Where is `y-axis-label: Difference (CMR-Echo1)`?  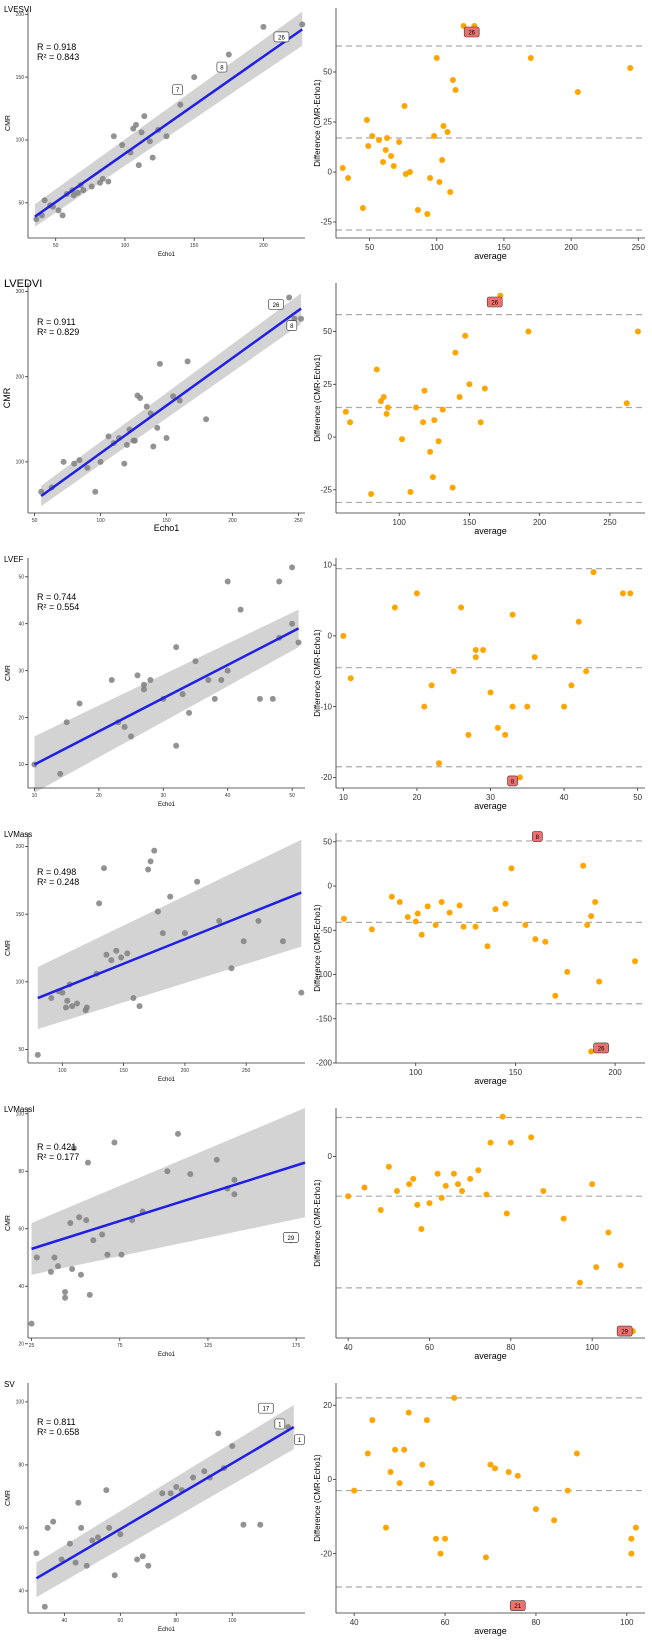 y-axis-label: Difference (CMR-Echo1) is located at coordinates (317, 398).